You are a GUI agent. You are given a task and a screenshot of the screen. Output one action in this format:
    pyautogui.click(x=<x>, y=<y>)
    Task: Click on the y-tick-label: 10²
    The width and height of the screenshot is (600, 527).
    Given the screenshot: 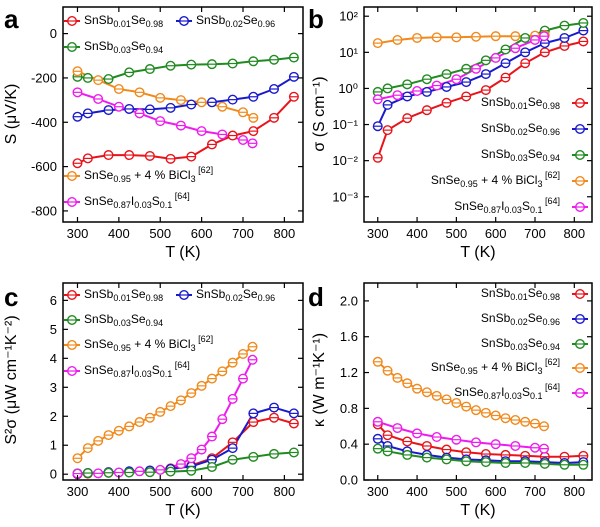 What is the action you would take?
    pyautogui.click(x=348, y=16)
    